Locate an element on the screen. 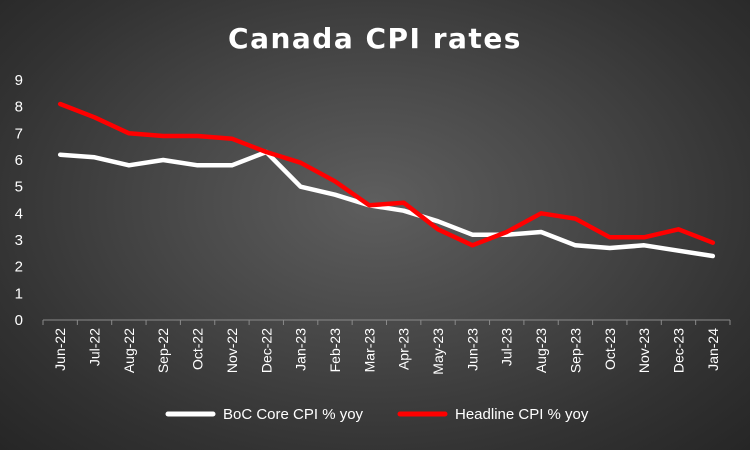  x-tick-label: Nov-22 is located at coordinates (232, 350).